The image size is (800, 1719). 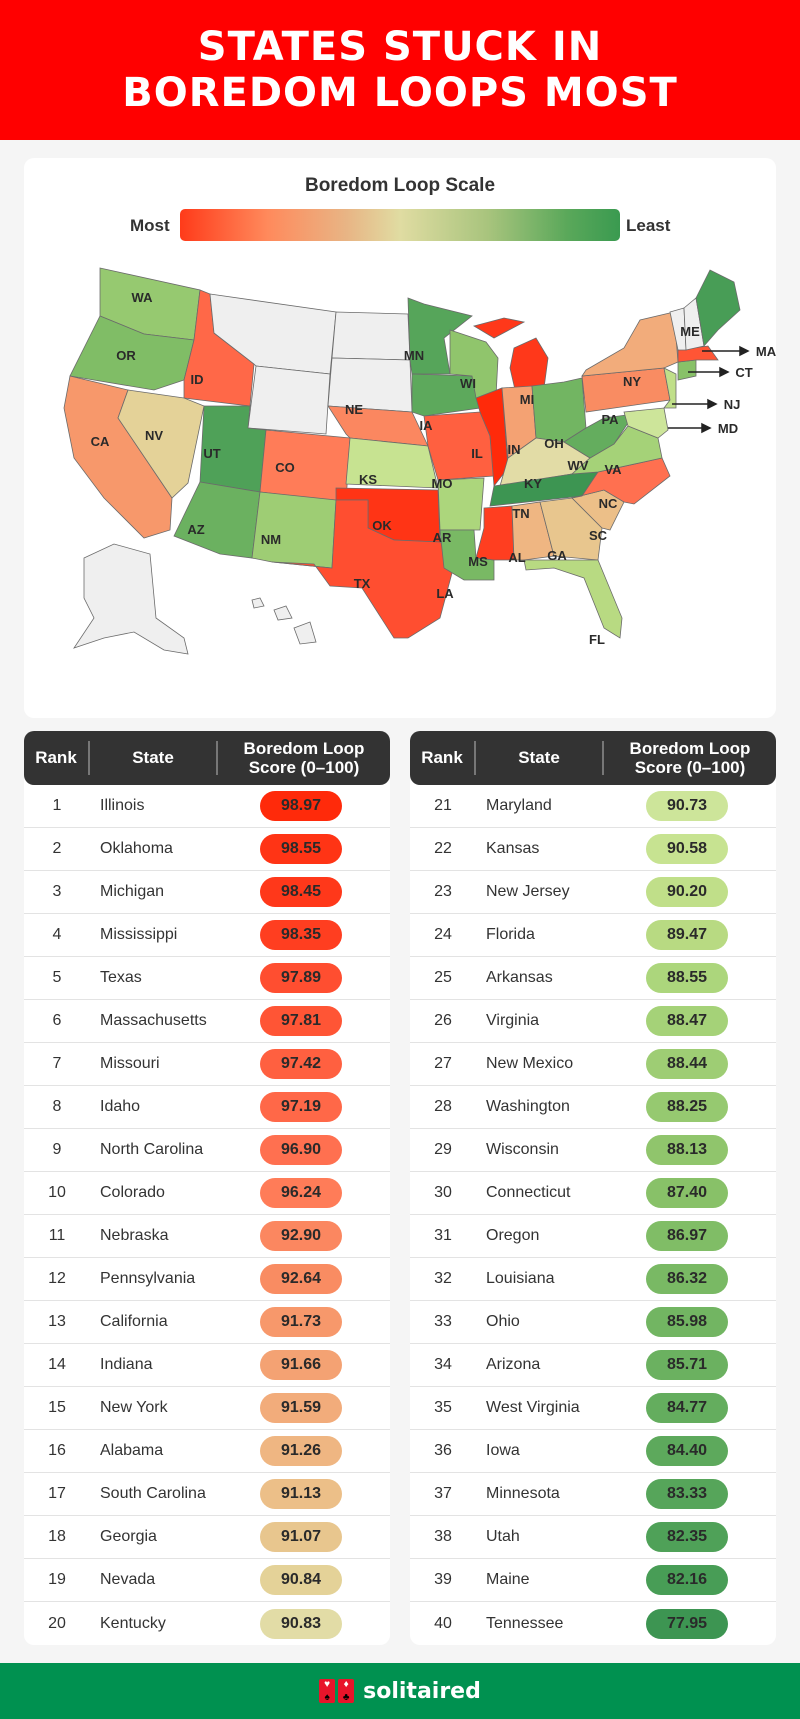 I want to click on state-mn, so click(x=440, y=336).